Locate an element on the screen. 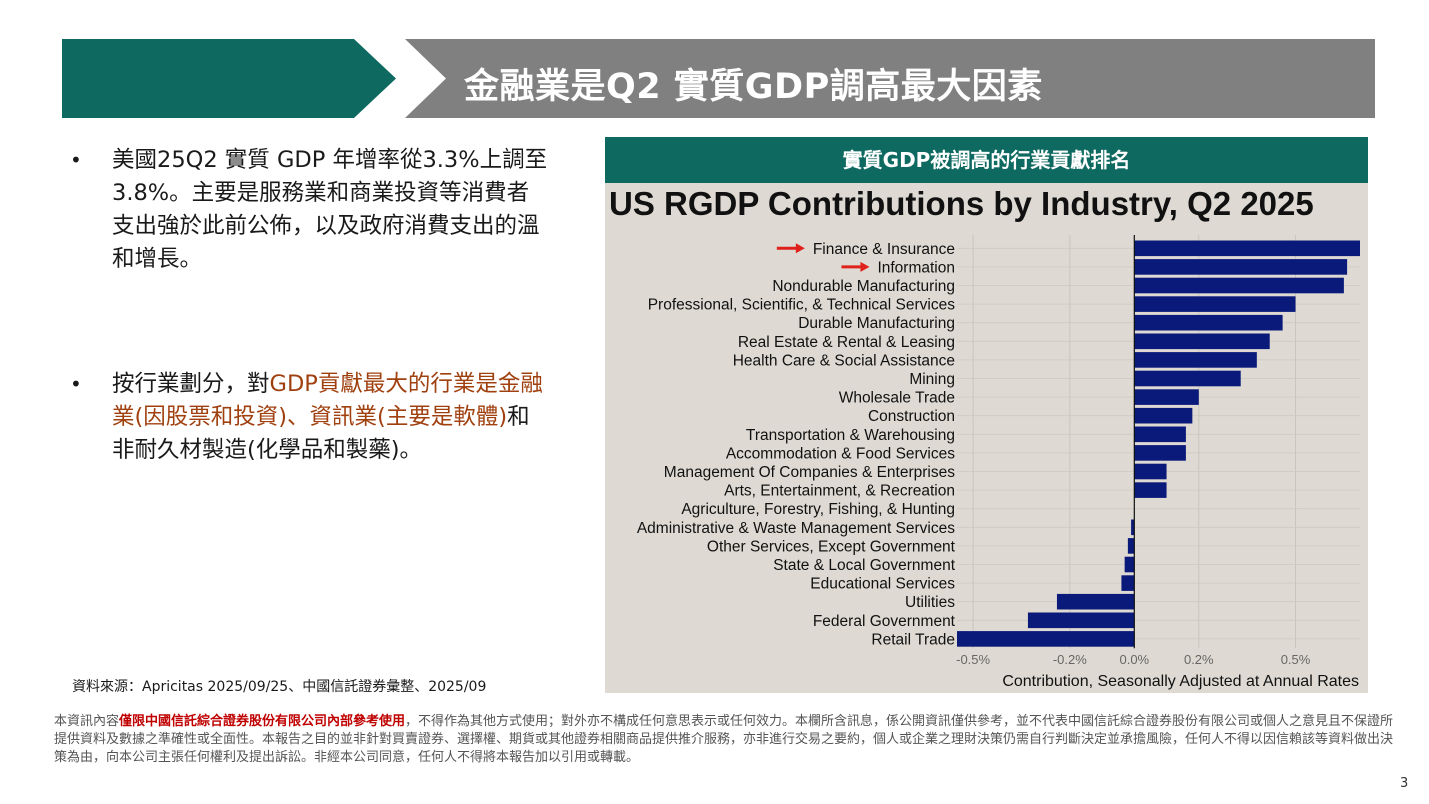 This screenshot has width=1429, height=804. category-label: Federal Government is located at coordinates (884, 621).